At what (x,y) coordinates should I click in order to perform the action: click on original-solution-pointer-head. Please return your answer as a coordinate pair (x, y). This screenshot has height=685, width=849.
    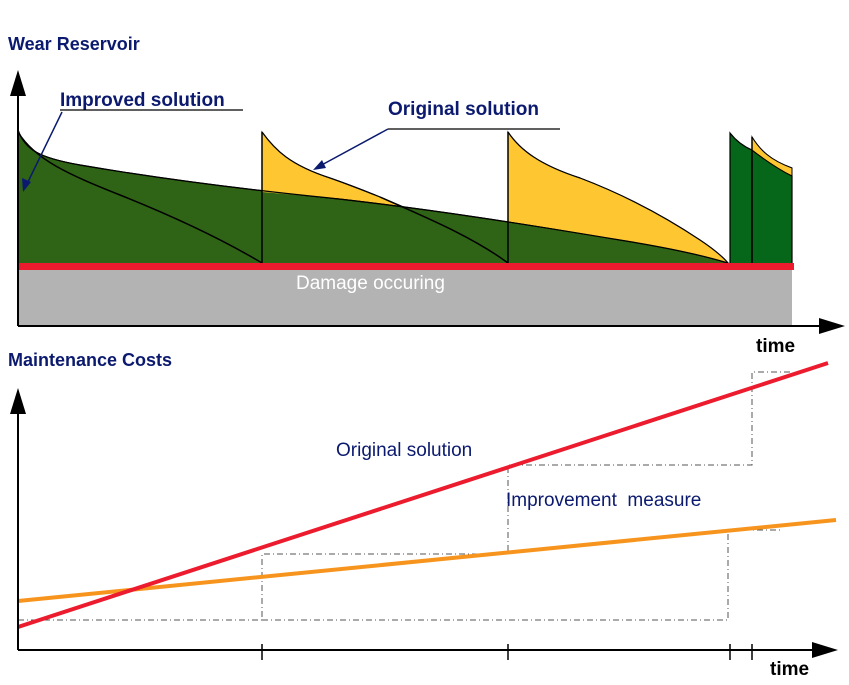
    Looking at the image, I should click on (319, 165).